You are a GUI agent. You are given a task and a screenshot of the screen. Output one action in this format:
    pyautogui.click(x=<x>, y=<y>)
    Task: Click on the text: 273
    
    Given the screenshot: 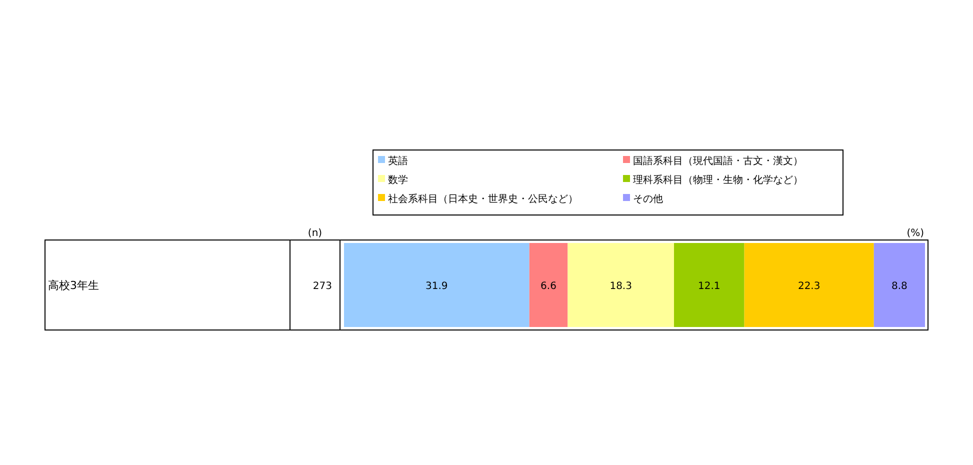 What is the action you would take?
    pyautogui.click(x=322, y=286)
    